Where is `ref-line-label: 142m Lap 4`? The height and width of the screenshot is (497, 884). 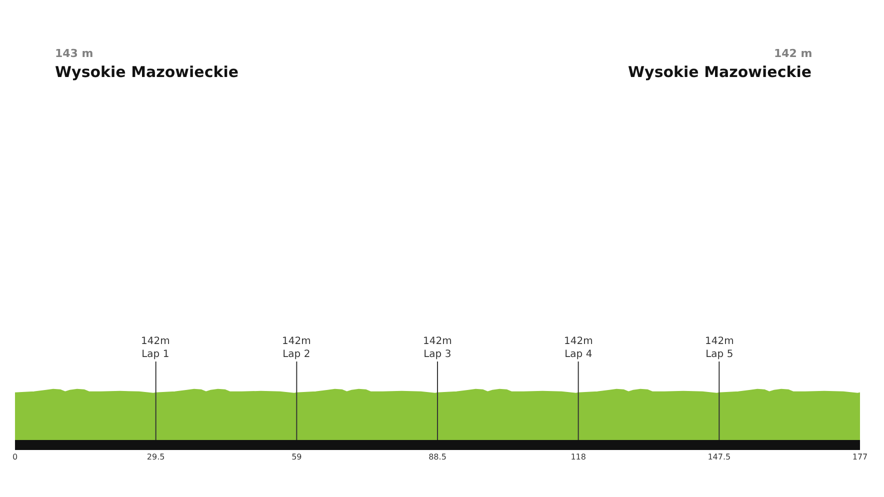 ref-line-label: 142m Lap 4 is located at coordinates (578, 348).